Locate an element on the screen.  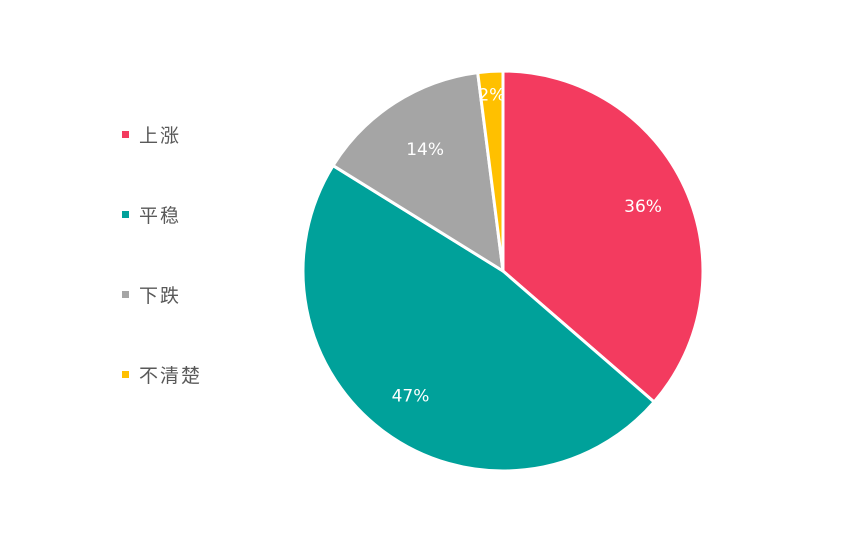
data-label-fall: 14% is located at coordinates (425, 150).